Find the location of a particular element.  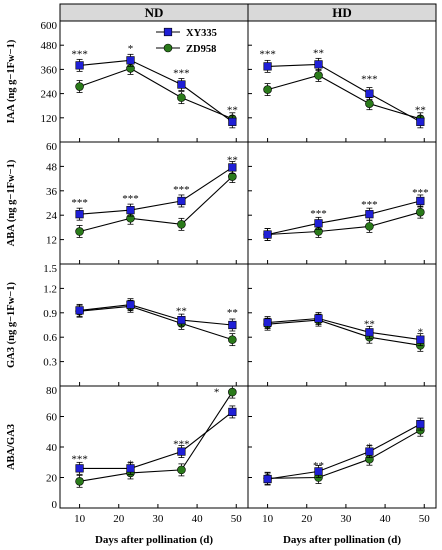

y-tick-label: 0 is located at coordinates (55, 505).